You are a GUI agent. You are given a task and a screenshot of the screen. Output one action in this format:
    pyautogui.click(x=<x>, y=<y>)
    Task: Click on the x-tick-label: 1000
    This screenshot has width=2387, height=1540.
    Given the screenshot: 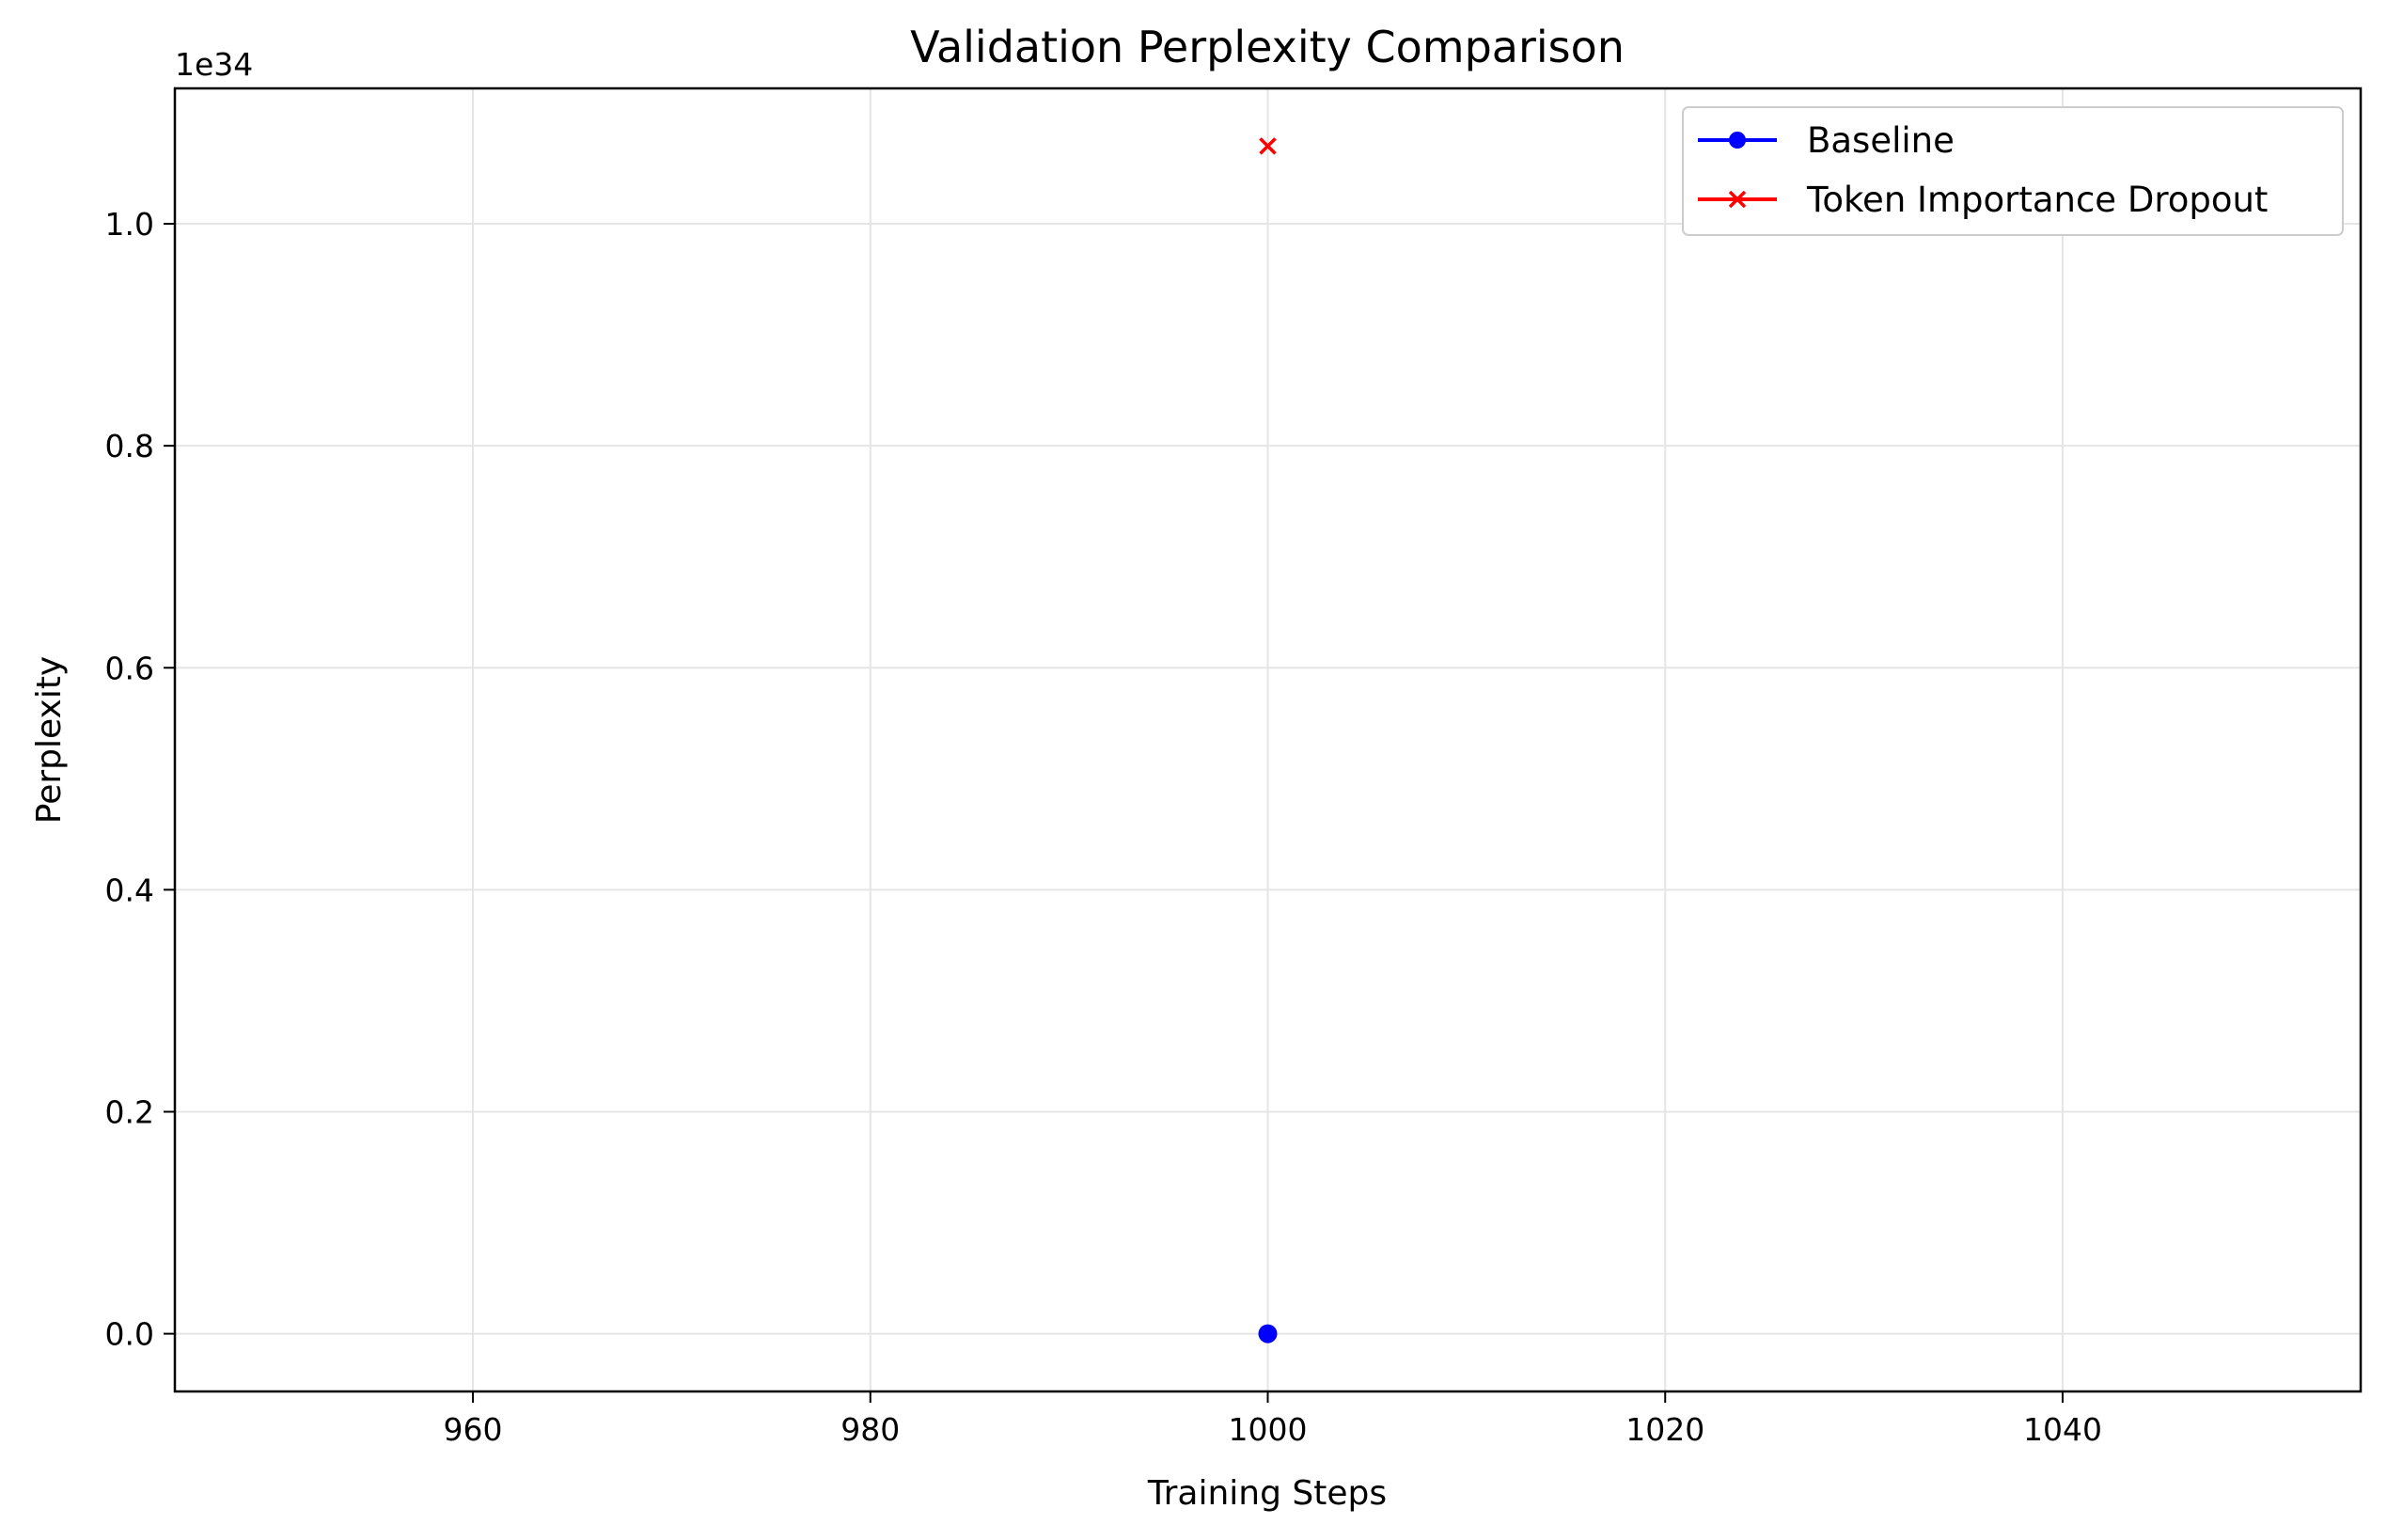 What is the action you would take?
    pyautogui.click(x=1268, y=1429)
    